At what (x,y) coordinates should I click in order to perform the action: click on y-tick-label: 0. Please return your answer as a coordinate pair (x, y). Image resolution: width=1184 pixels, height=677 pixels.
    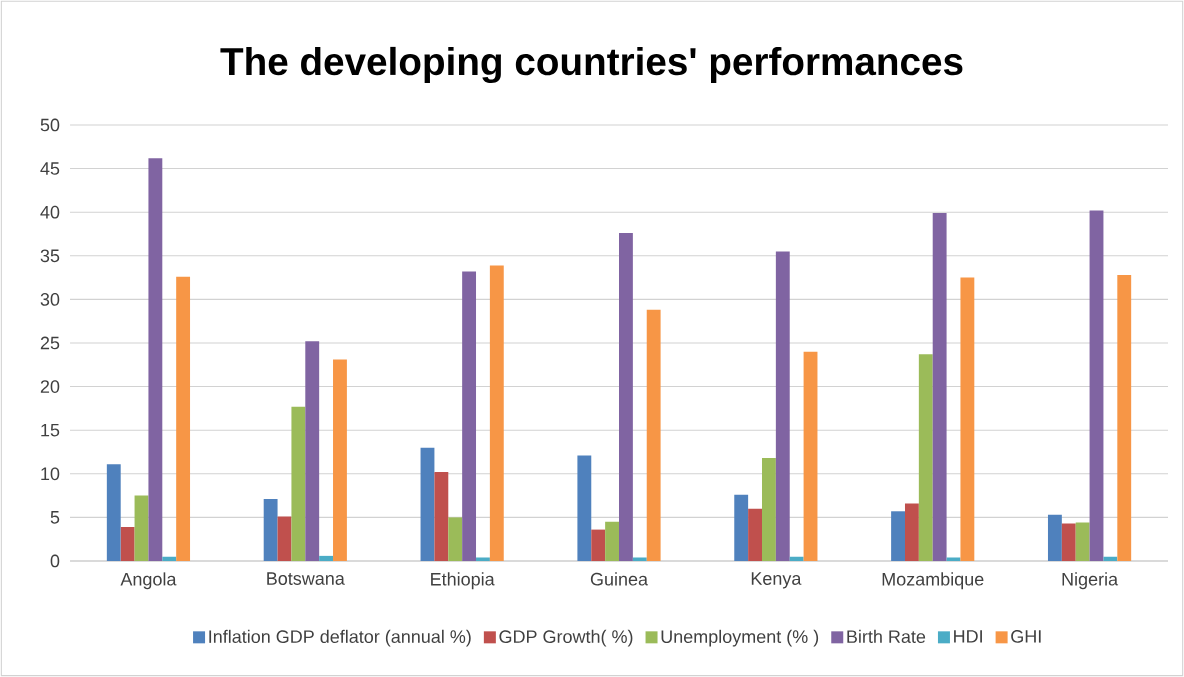
    Looking at the image, I should click on (55, 561).